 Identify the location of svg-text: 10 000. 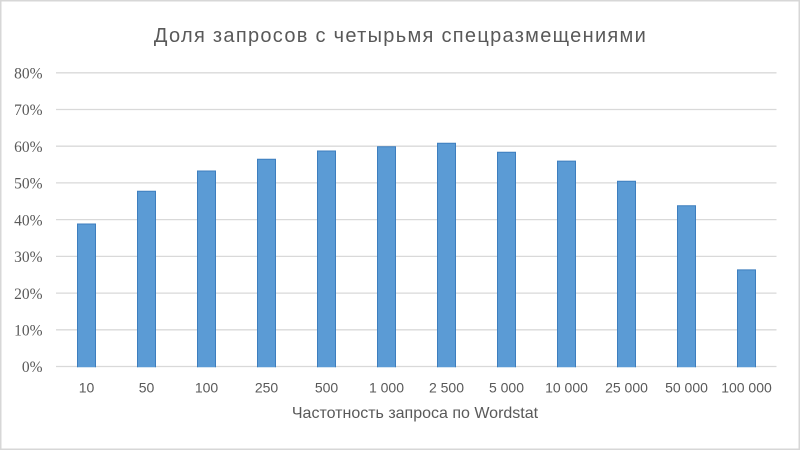
(566, 388).